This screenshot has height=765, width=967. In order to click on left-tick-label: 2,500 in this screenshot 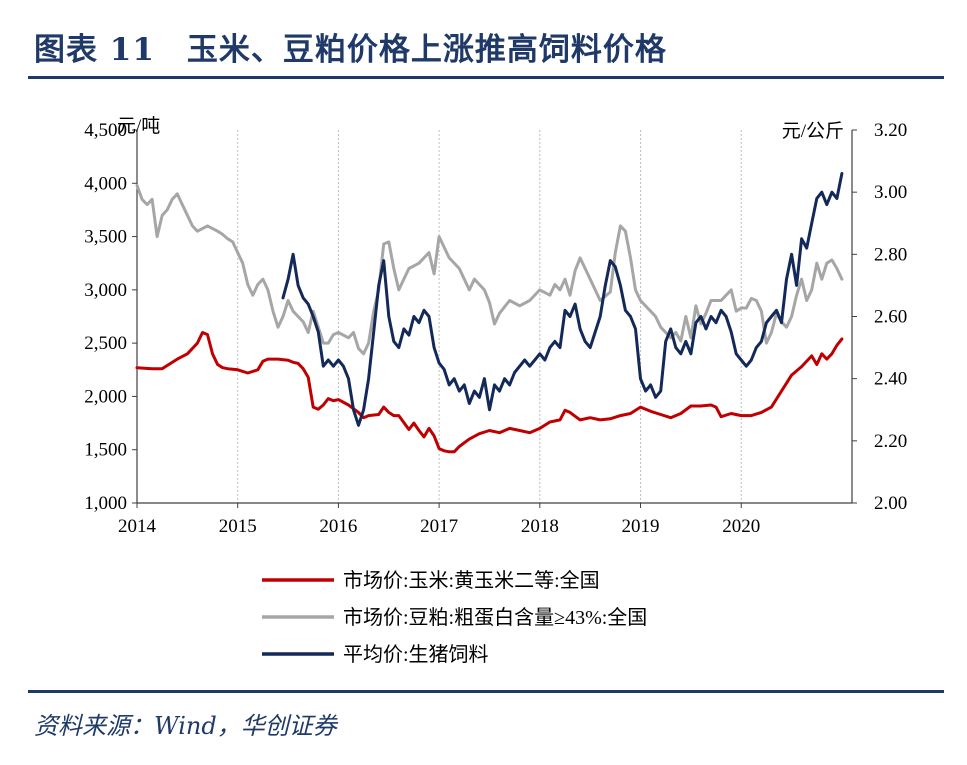, I will do `click(105, 343)`.